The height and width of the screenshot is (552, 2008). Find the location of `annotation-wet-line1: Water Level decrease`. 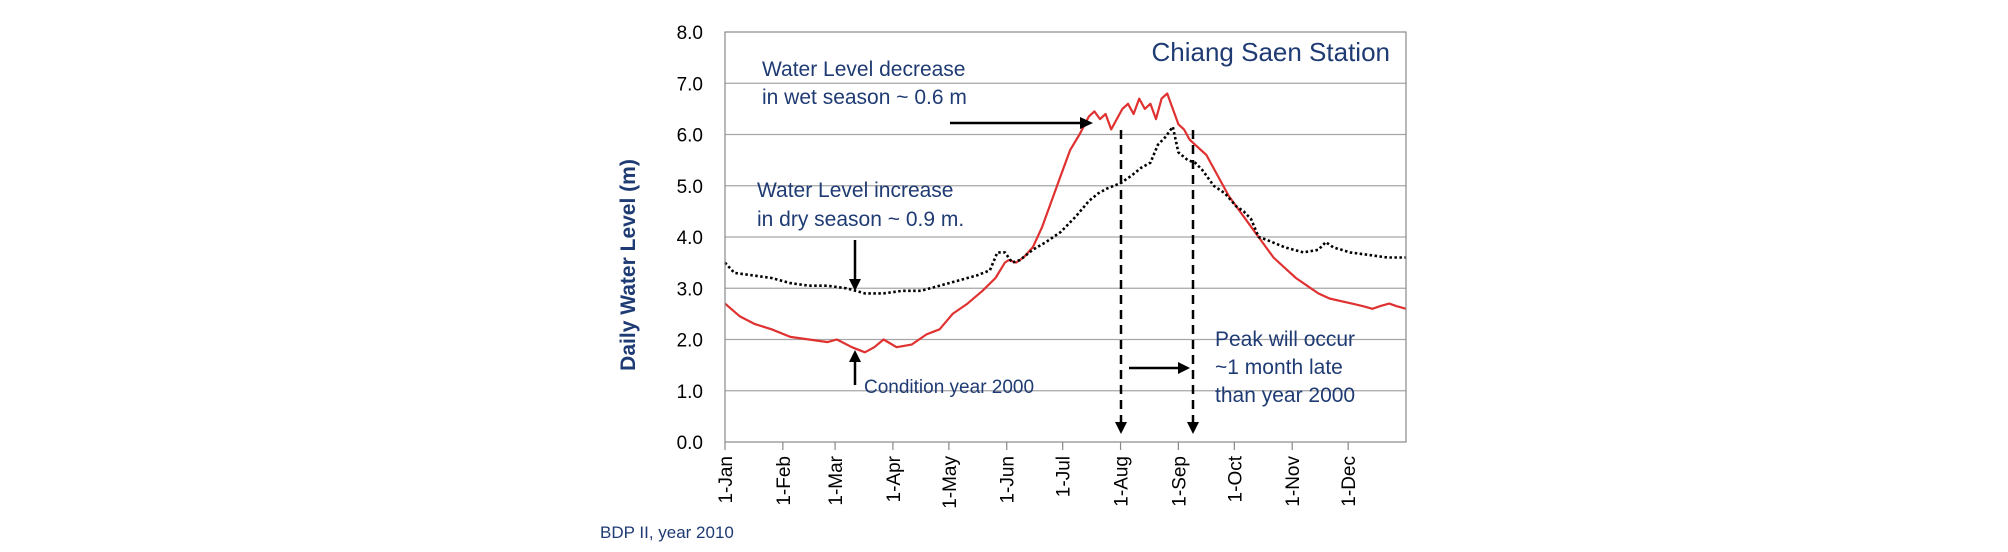

annotation-wet-line1: Water Level decrease is located at coordinates (864, 69).